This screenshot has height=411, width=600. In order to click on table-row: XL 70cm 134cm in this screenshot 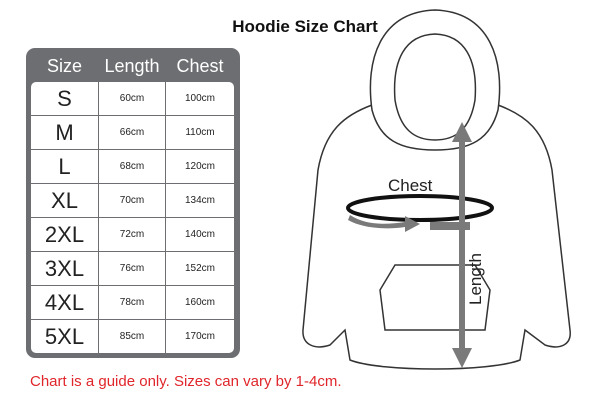, I will do `click(132, 200)`.